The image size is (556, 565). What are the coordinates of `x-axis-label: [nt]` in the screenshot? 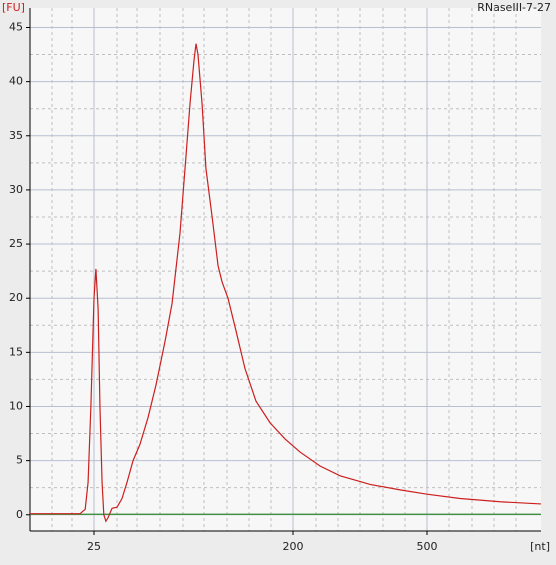 It's located at (540, 546).